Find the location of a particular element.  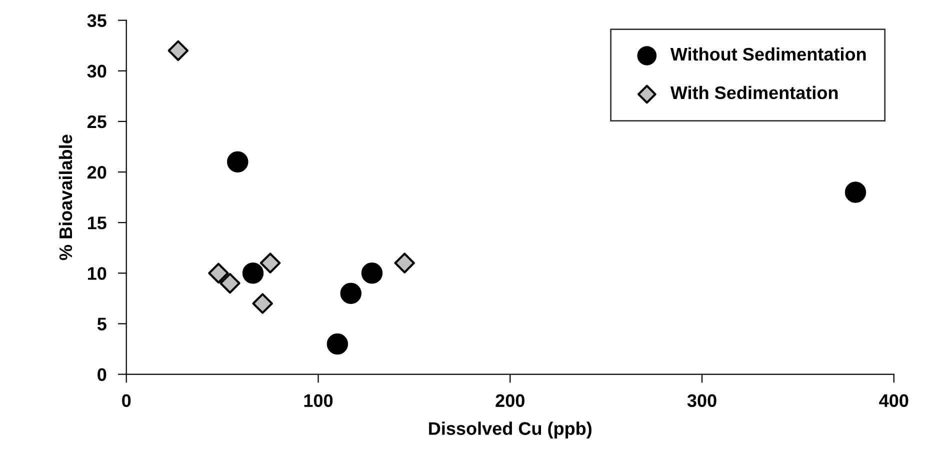

legend-label: Without Sedimentation is located at coordinates (768, 54).